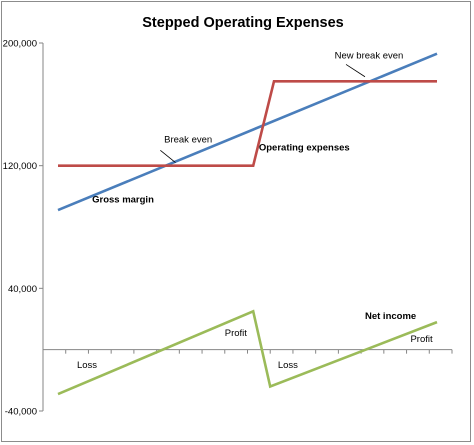 The width and height of the screenshot is (474, 445). What do you see at coordinates (22, 289) in the screenshot?
I see `y-tick-label: 40,000` at bounding box center [22, 289].